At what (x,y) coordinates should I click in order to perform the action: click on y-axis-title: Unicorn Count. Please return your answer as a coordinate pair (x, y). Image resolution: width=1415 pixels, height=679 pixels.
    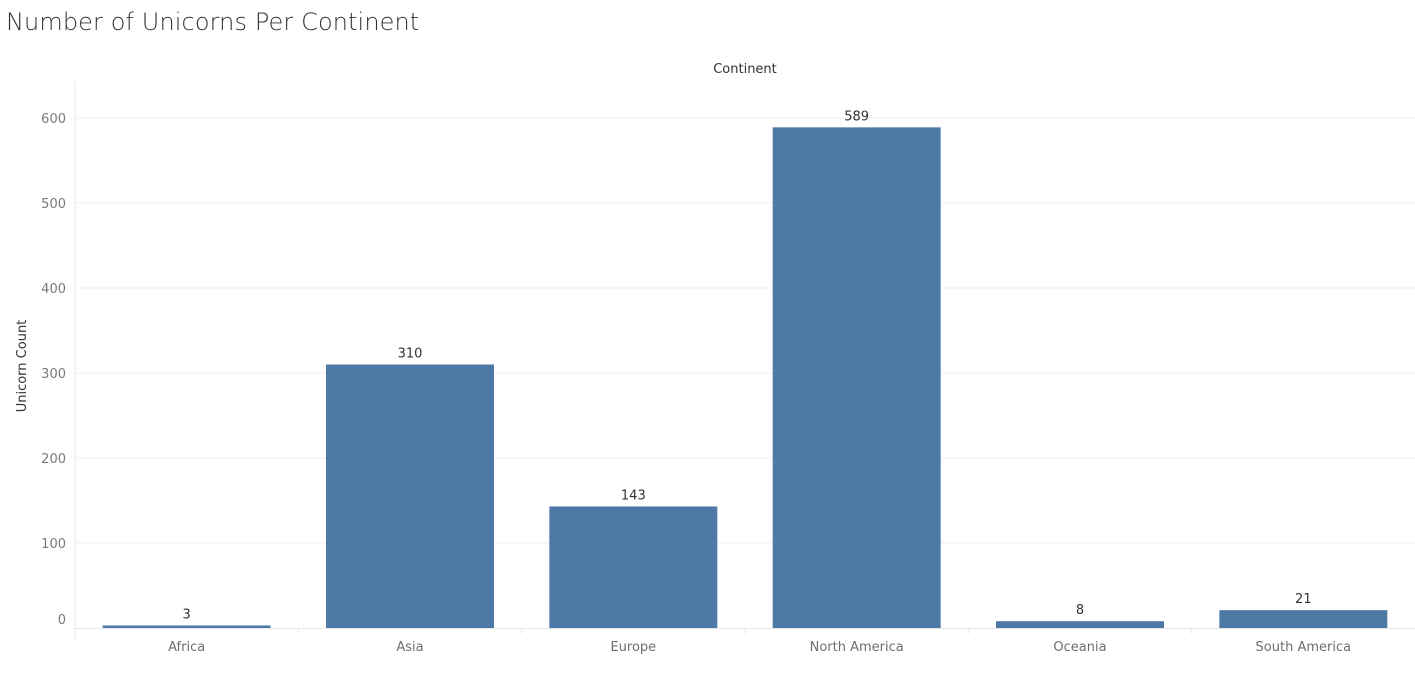
    Looking at the image, I should click on (22, 366).